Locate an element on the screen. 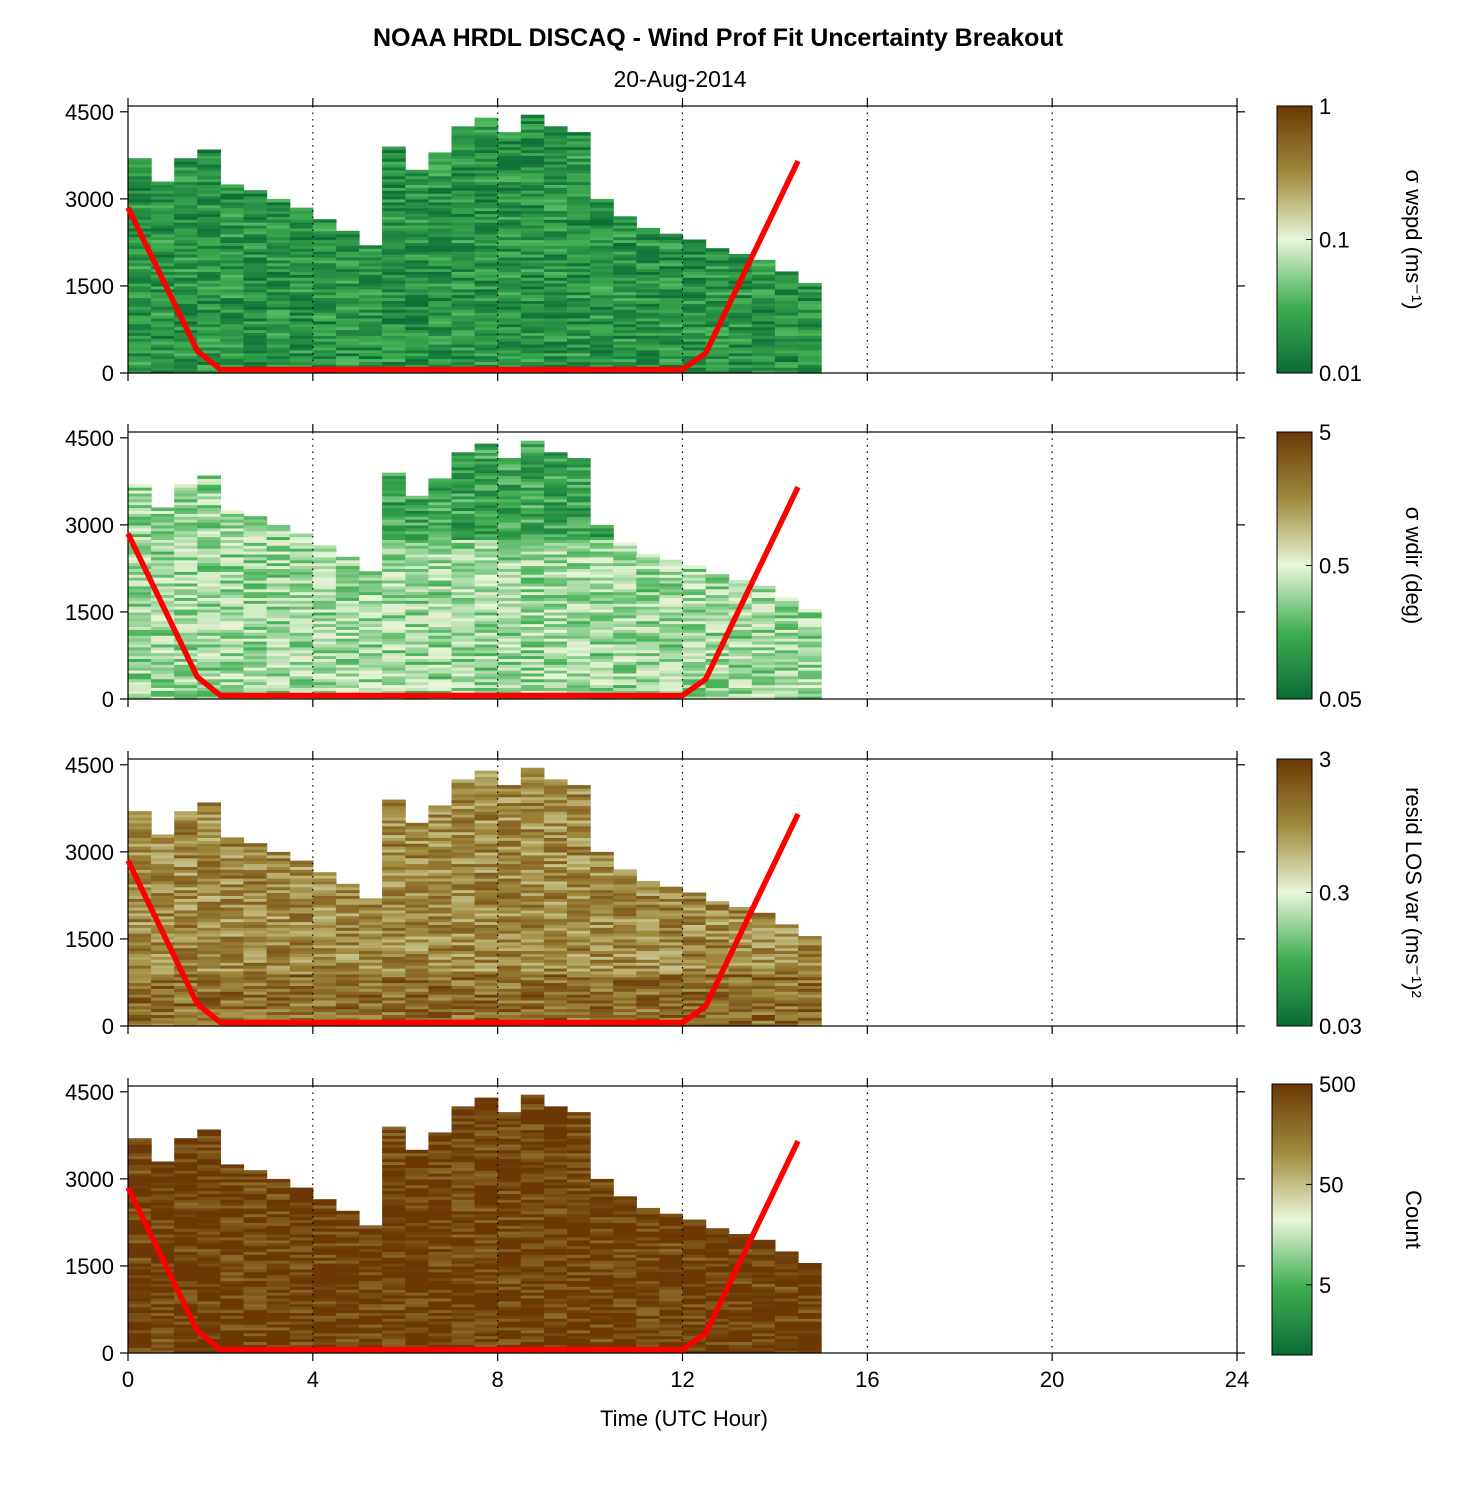 The width and height of the screenshot is (1473, 1489). y-tick-label: 3000 is located at coordinates (89, 525).